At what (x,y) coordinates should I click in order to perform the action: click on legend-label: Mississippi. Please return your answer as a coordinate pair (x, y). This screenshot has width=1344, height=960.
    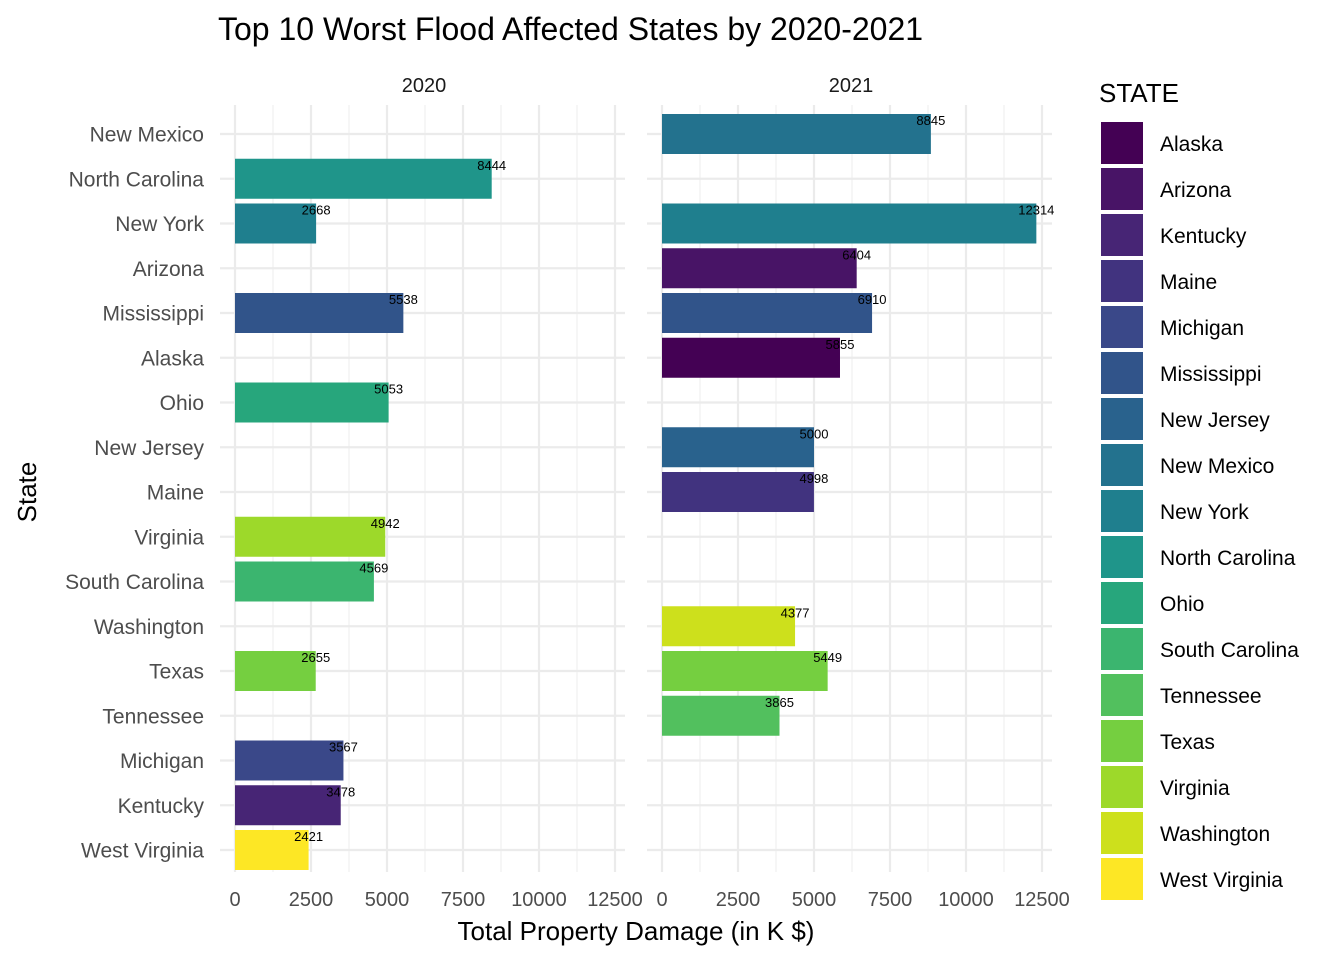
    Looking at the image, I should click on (1211, 374).